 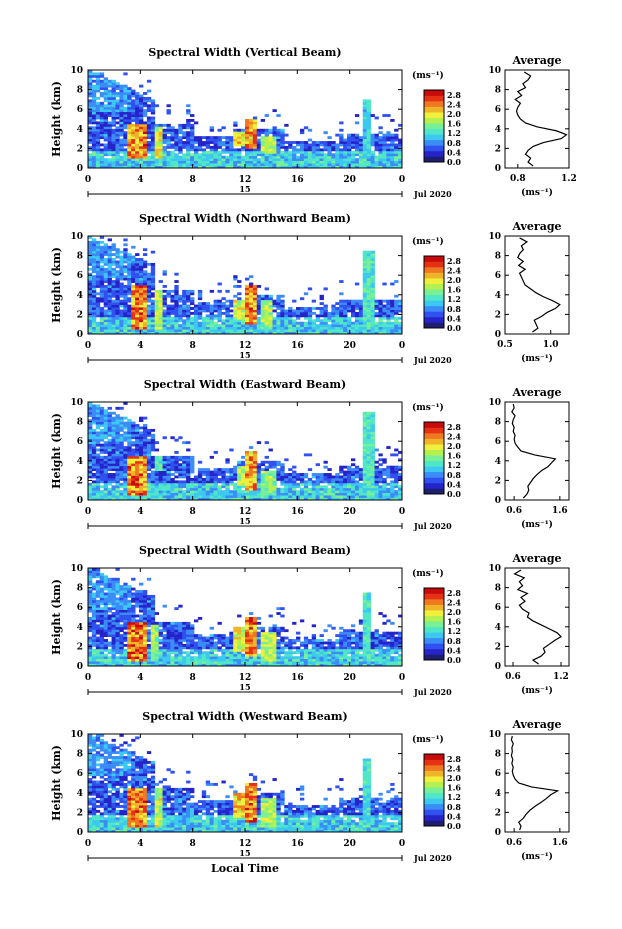 What do you see at coordinates (244, 189) in the screenshot?
I see `day-label: 15` at bounding box center [244, 189].